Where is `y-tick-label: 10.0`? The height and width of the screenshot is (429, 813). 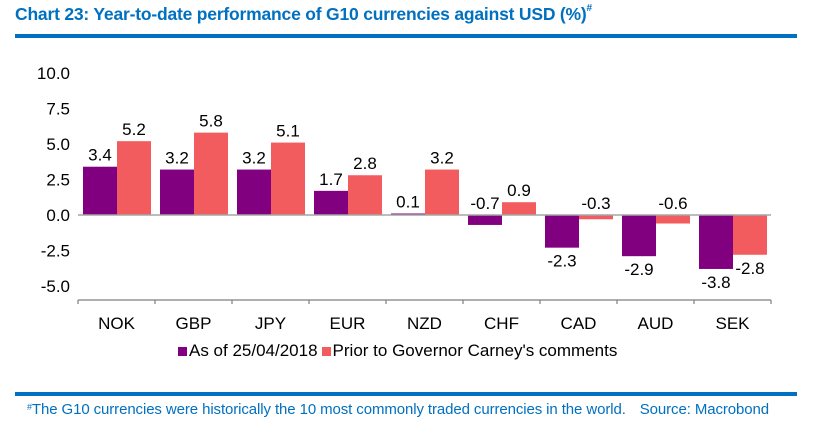
y-tick-label: 10.0 is located at coordinates (53, 73).